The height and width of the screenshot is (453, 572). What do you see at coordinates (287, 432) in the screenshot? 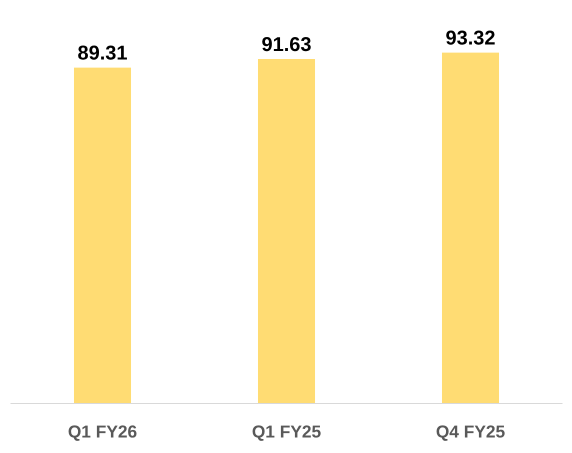
I see `x-tick-label: Q1 FY25` at bounding box center [287, 432].